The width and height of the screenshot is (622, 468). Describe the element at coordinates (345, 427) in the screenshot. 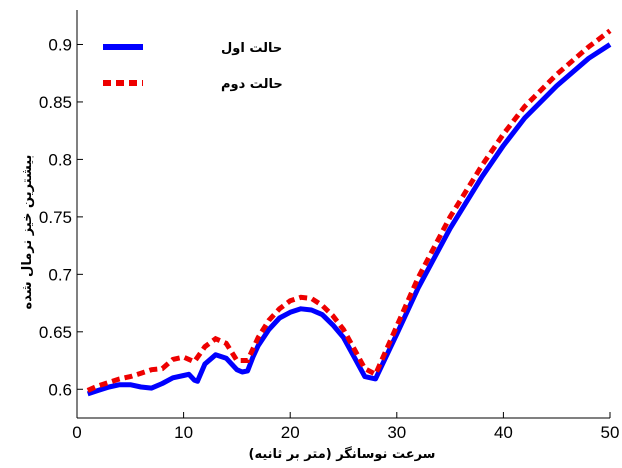

I see `x-ticks: 0 10 20 30 40 50` at that location.